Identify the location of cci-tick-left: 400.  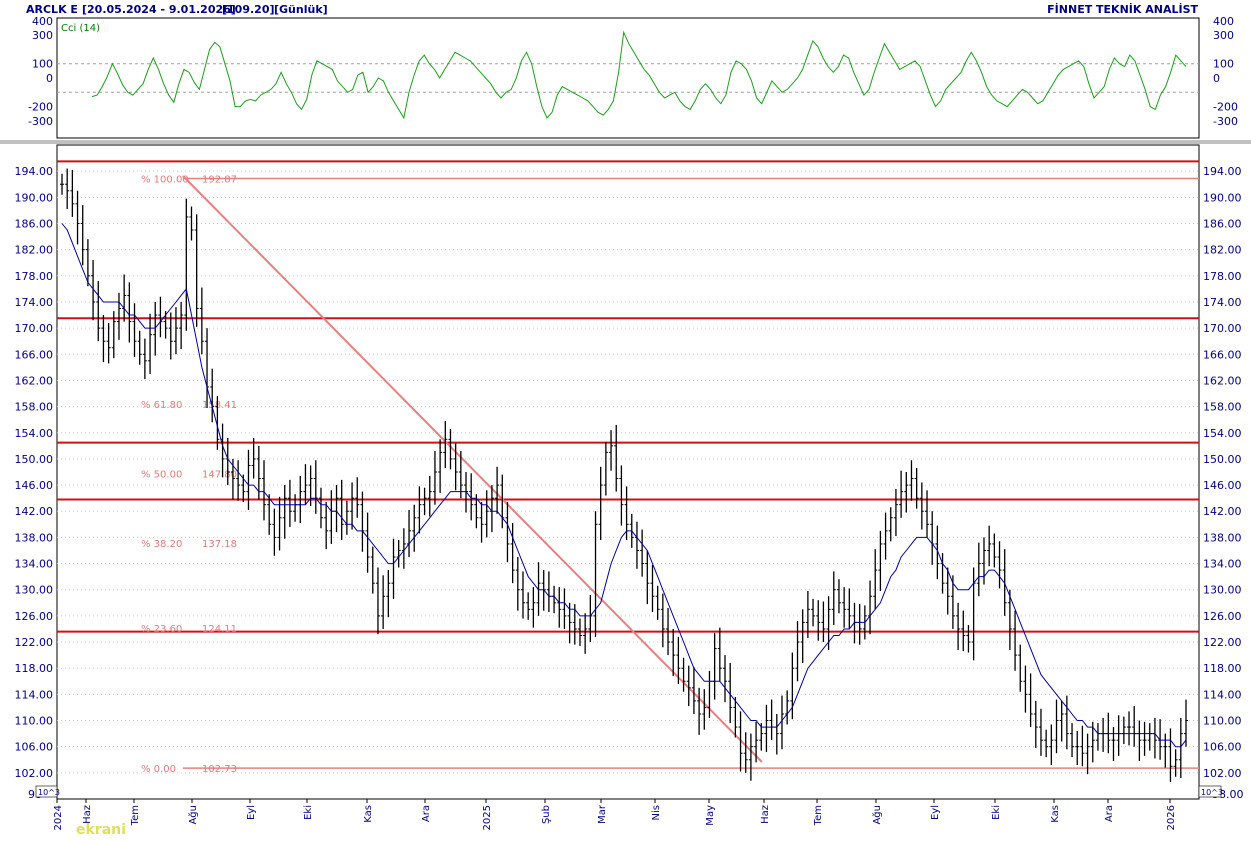
(42, 21).